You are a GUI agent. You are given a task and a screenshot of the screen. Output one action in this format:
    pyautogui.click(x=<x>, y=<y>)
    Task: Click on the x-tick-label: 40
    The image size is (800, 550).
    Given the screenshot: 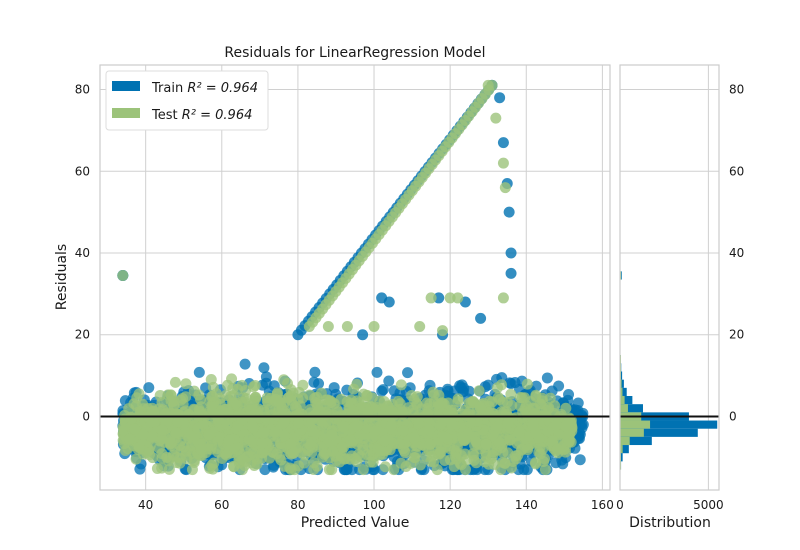 What is the action you would take?
    pyautogui.click(x=145, y=505)
    